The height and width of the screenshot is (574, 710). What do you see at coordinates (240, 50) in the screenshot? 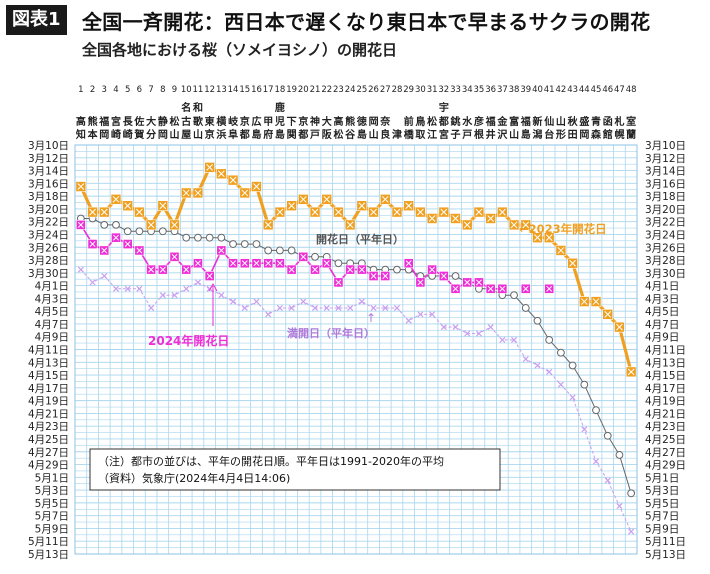
I see `chart-subtitle: 全国各地における桜（ソメイヨシノ）の開花日` at bounding box center [240, 50].